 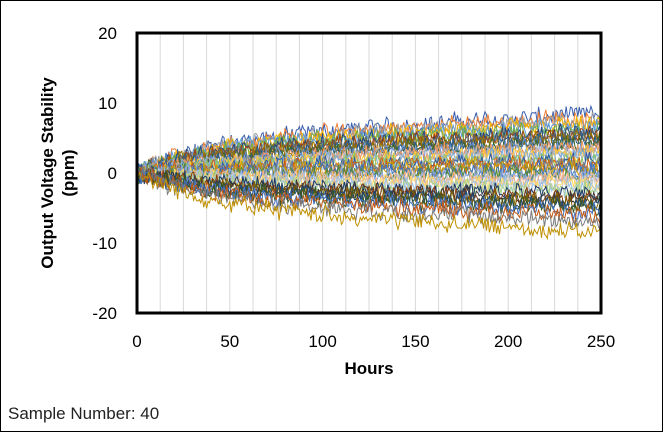 I want to click on x-tick-label: 250, so click(x=601, y=341).